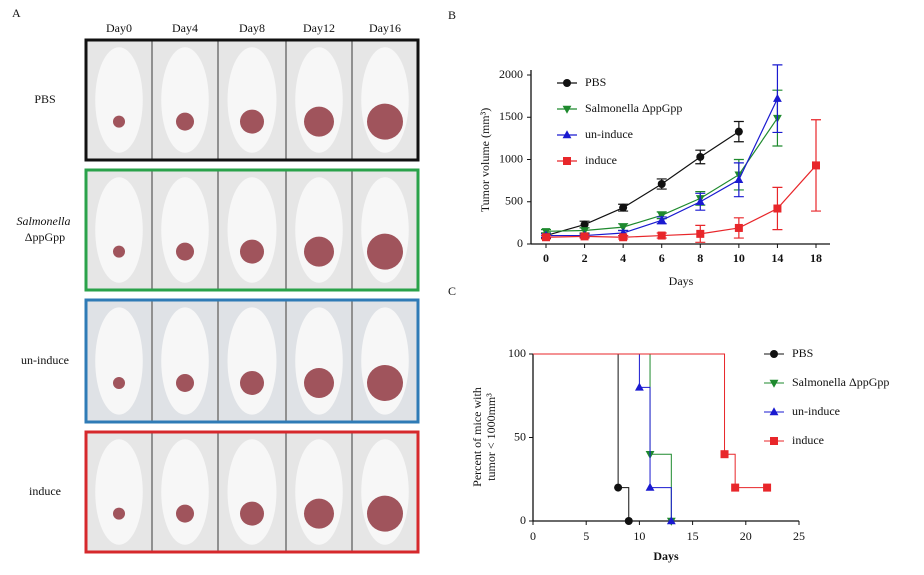  I want to click on column-label: Day8, so click(252, 28).